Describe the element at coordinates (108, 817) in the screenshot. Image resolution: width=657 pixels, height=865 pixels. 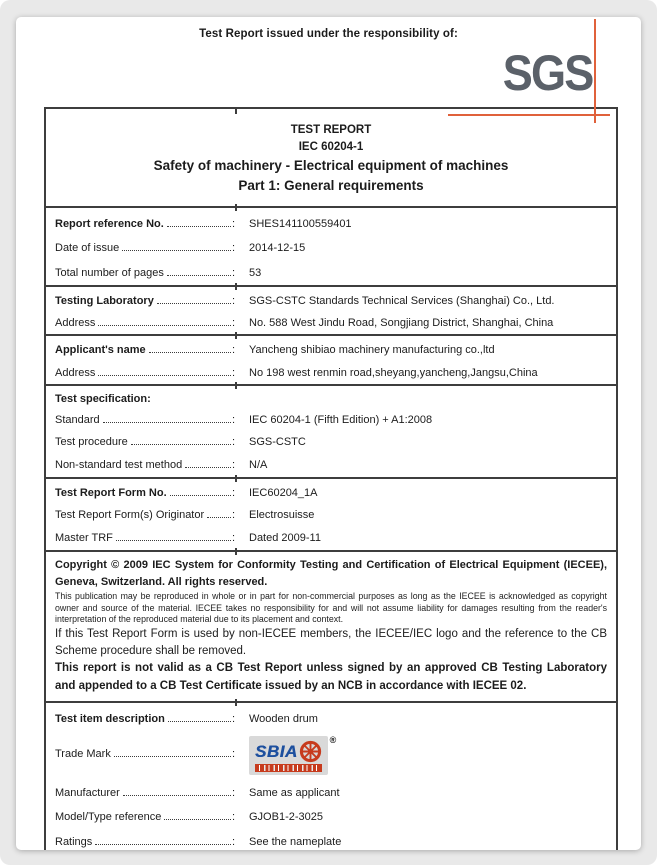
I see `row-label: Model/Type reference` at that location.